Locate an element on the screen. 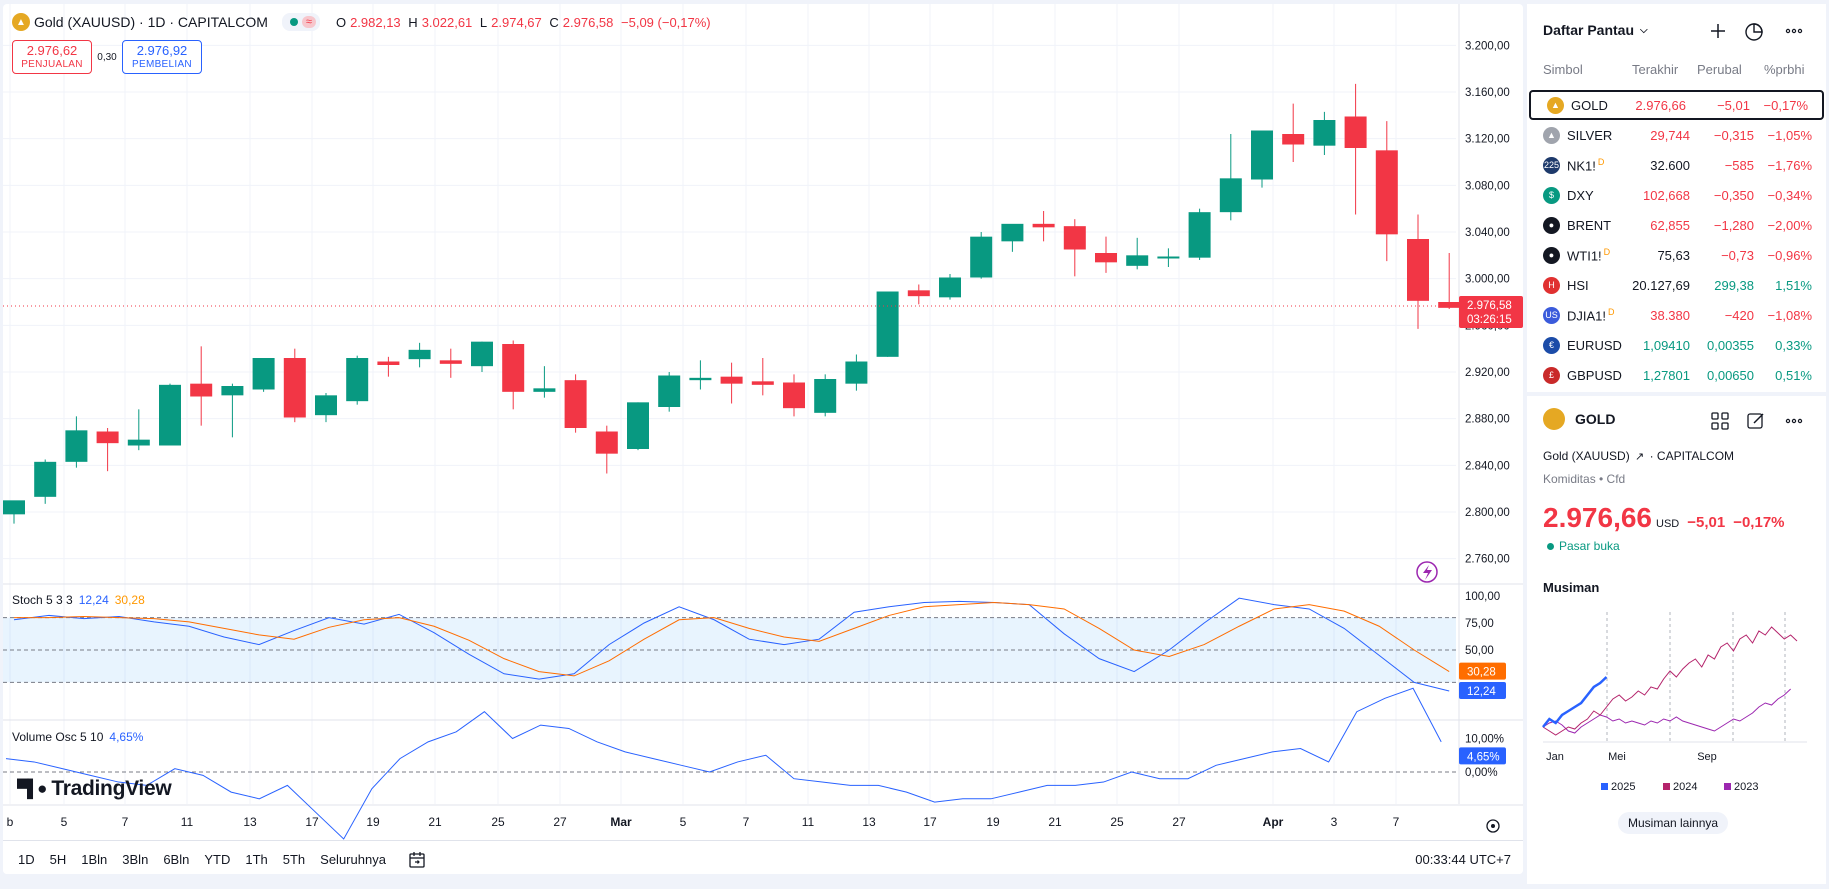  settings-gear-icon is located at coordinates (1493, 826).